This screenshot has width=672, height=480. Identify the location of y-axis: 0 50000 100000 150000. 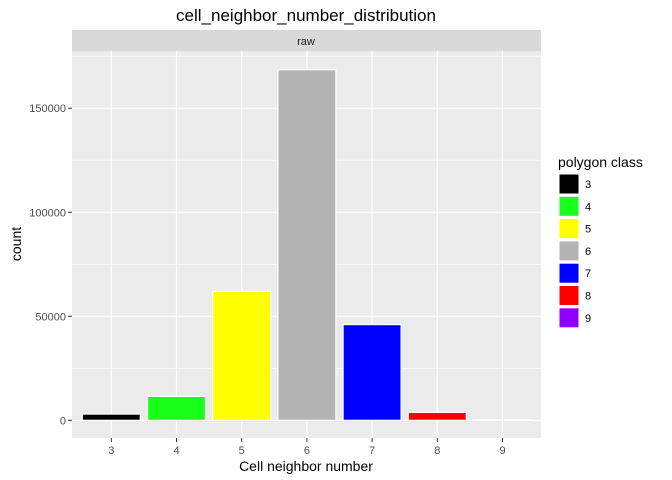
(50, 265).